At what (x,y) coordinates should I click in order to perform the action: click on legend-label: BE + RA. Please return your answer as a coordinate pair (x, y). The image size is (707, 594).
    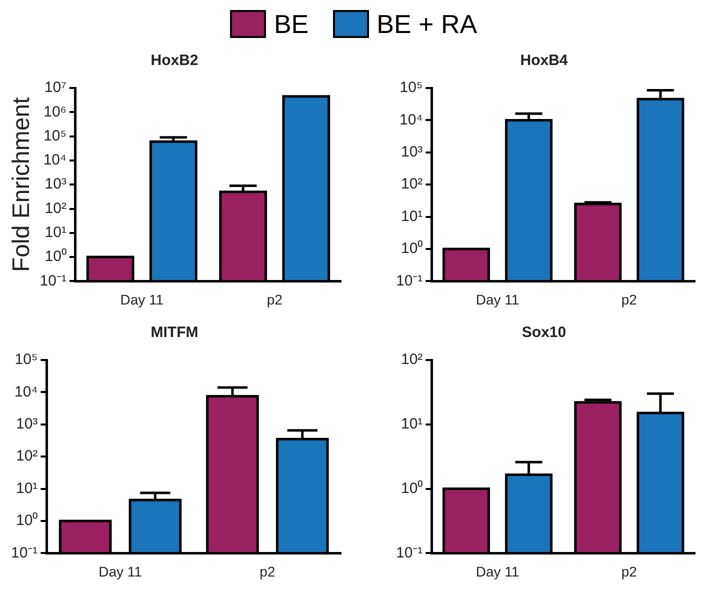
    Looking at the image, I should click on (427, 24).